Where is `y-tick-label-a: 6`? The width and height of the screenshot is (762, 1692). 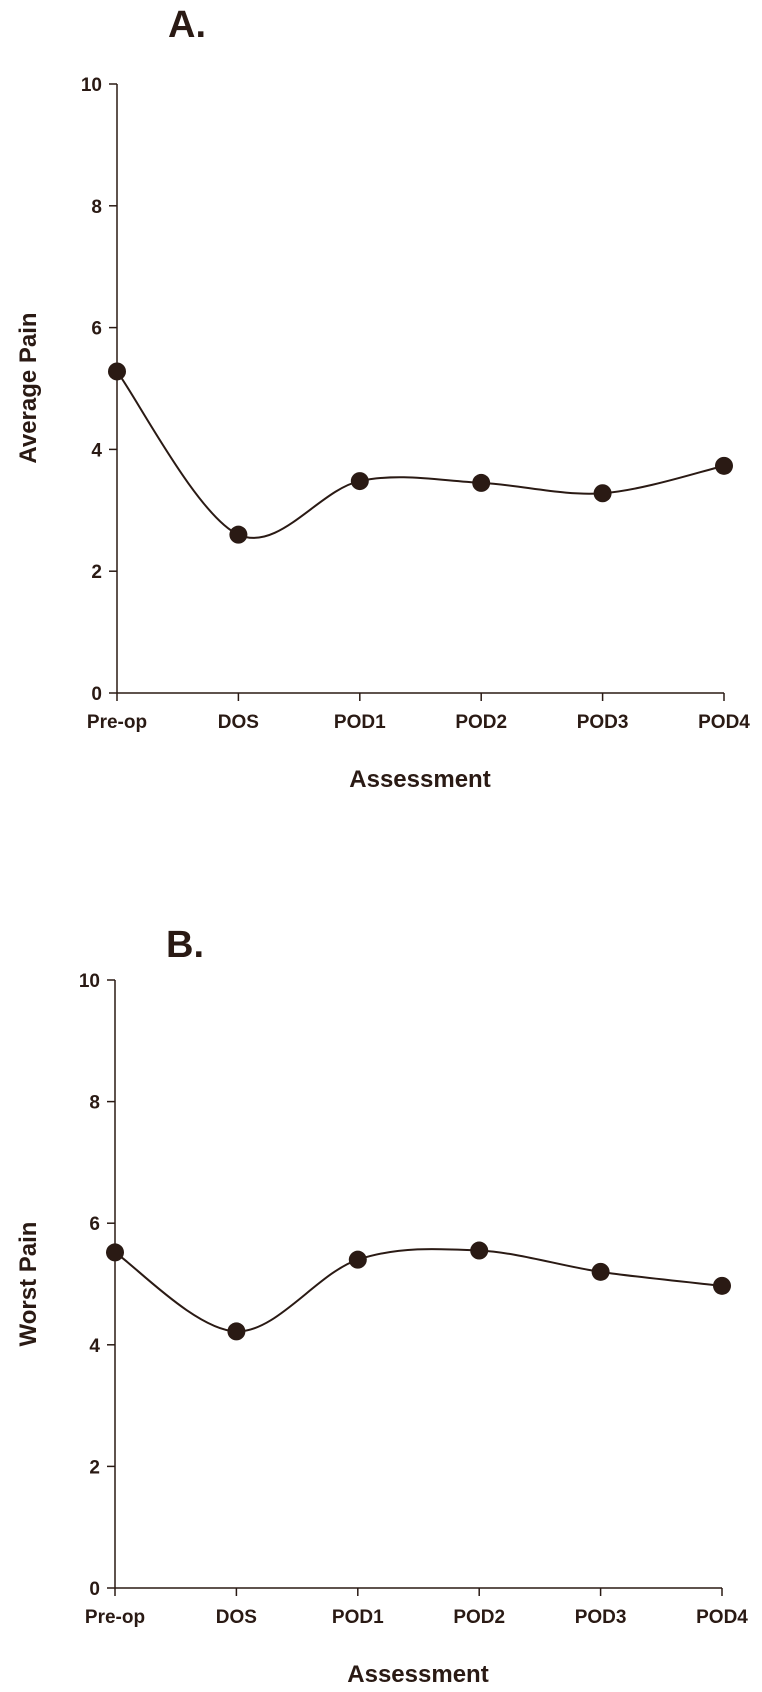
y-tick-label-a: 6 is located at coordinates (96, 329).